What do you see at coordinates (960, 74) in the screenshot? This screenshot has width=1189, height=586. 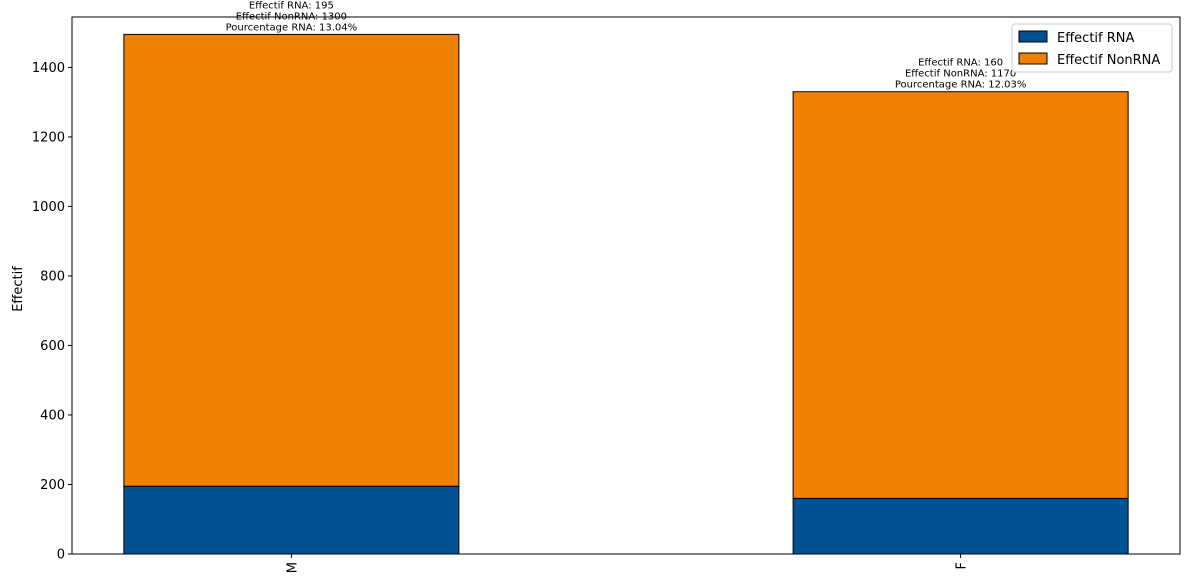 I see `annotation-f-line-1: Effectif NonRNA: 1170` at bounding box center [960, 74].